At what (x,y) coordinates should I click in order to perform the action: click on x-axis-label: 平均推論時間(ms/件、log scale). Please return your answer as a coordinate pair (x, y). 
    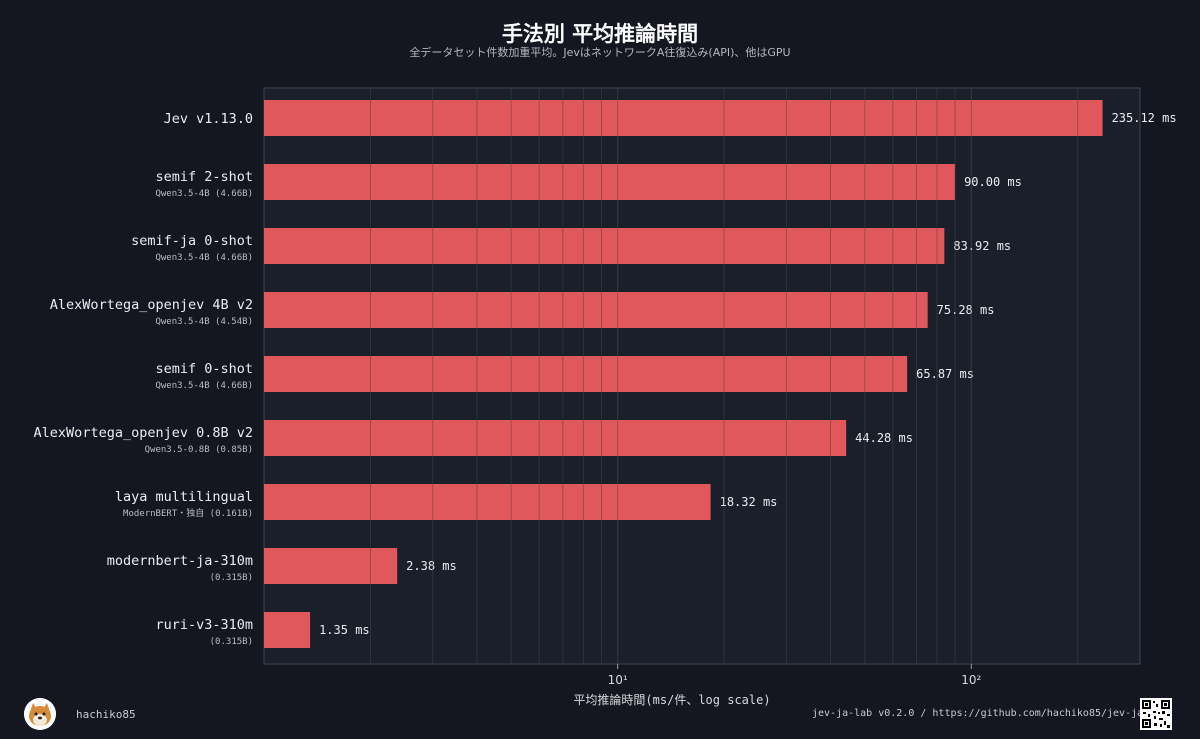
    Looking at the image, I should click on (671, 699).